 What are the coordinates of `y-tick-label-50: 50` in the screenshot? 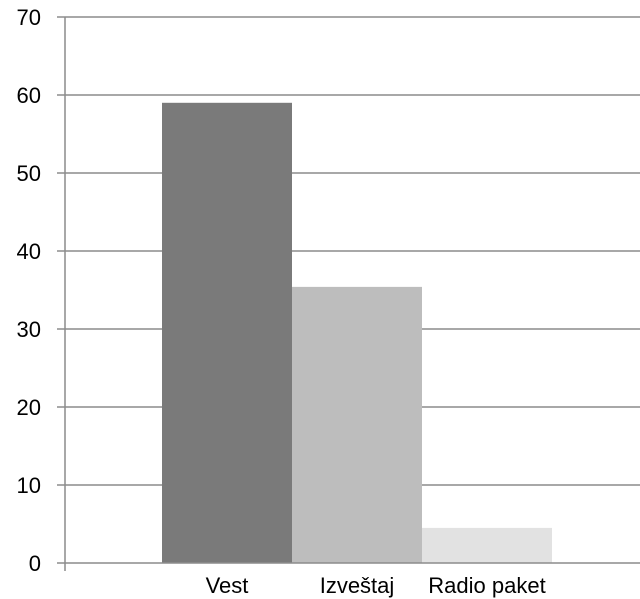 It's located at (29, 173).